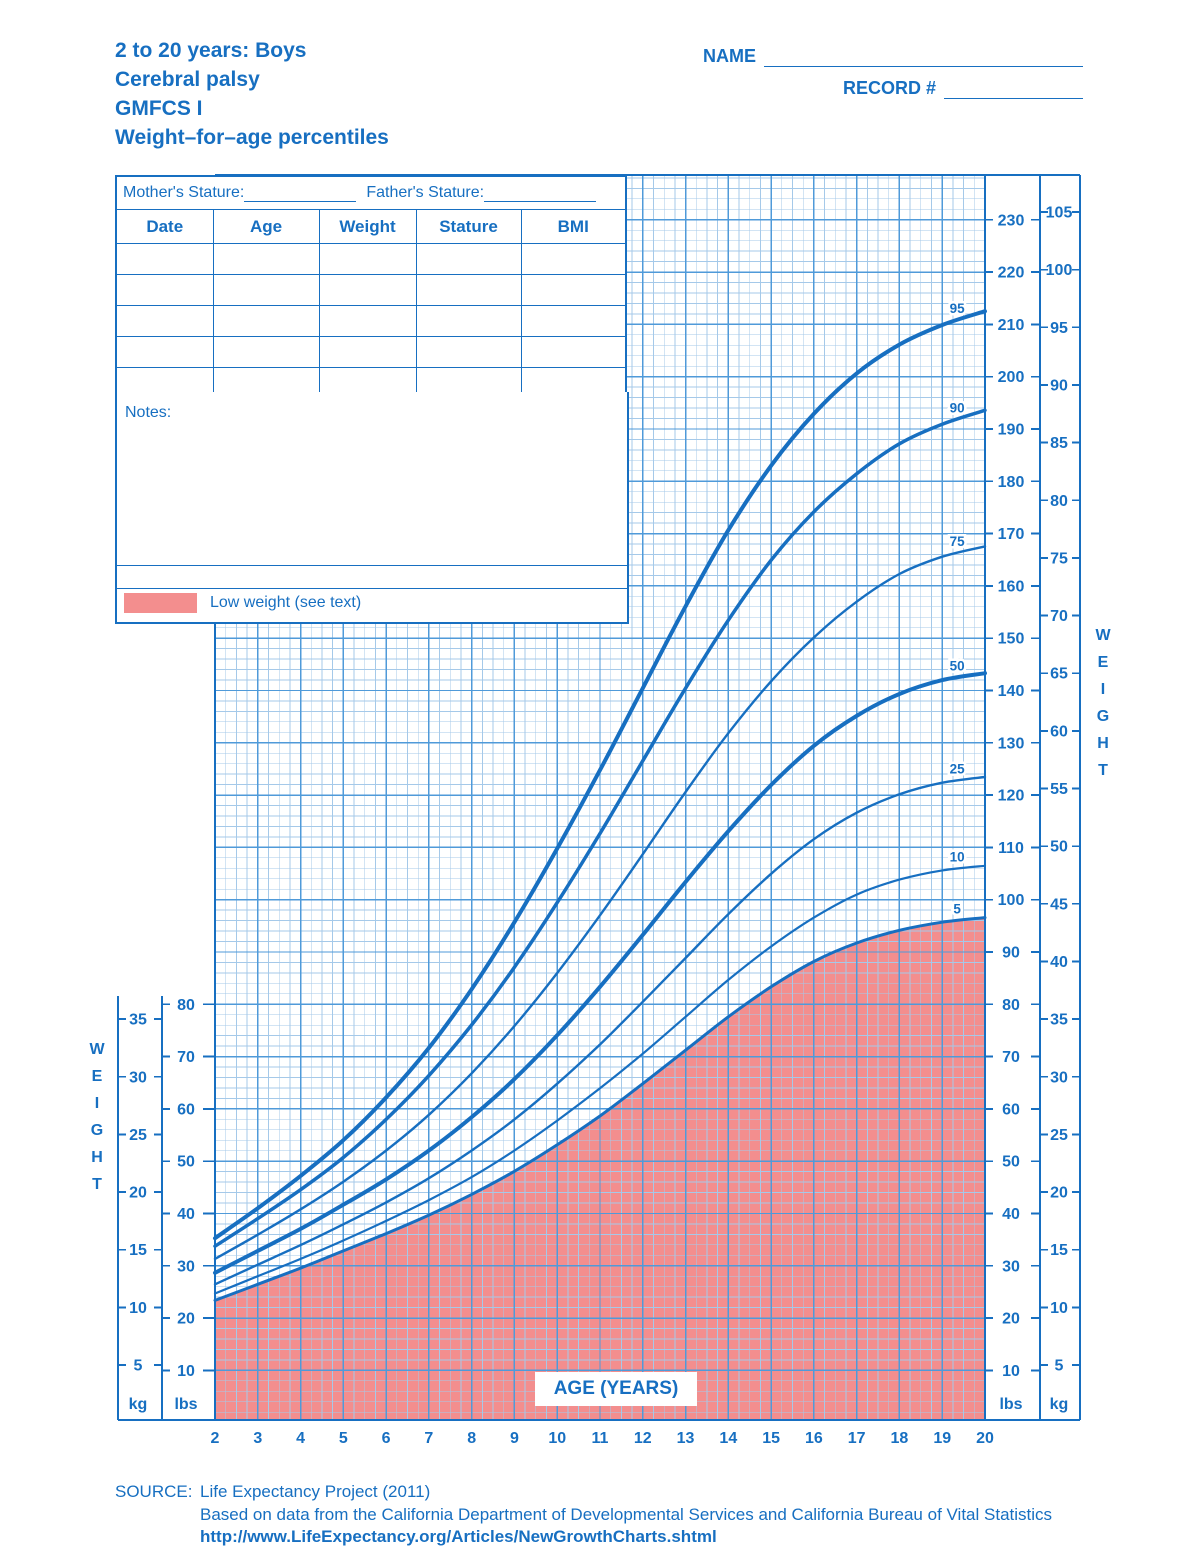 This screenshot has height=1553, width=1200. What do you see at coordinates (138, 1250) in the screenshot?
I see `left-kg-tick-label: 15` at bounding box center [138, 1250].